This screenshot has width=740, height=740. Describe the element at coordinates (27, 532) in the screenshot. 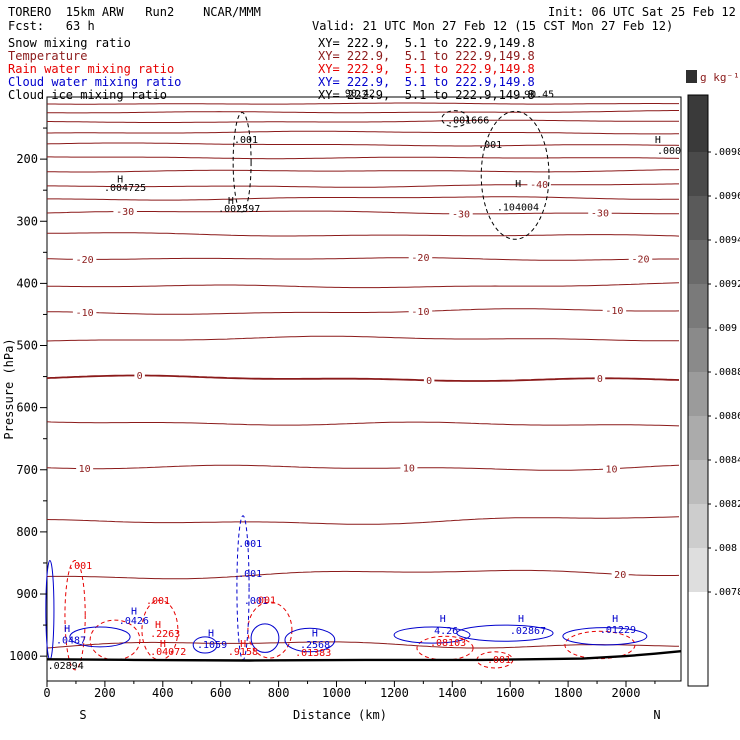

I see `y-tick-label: 800` at that location.